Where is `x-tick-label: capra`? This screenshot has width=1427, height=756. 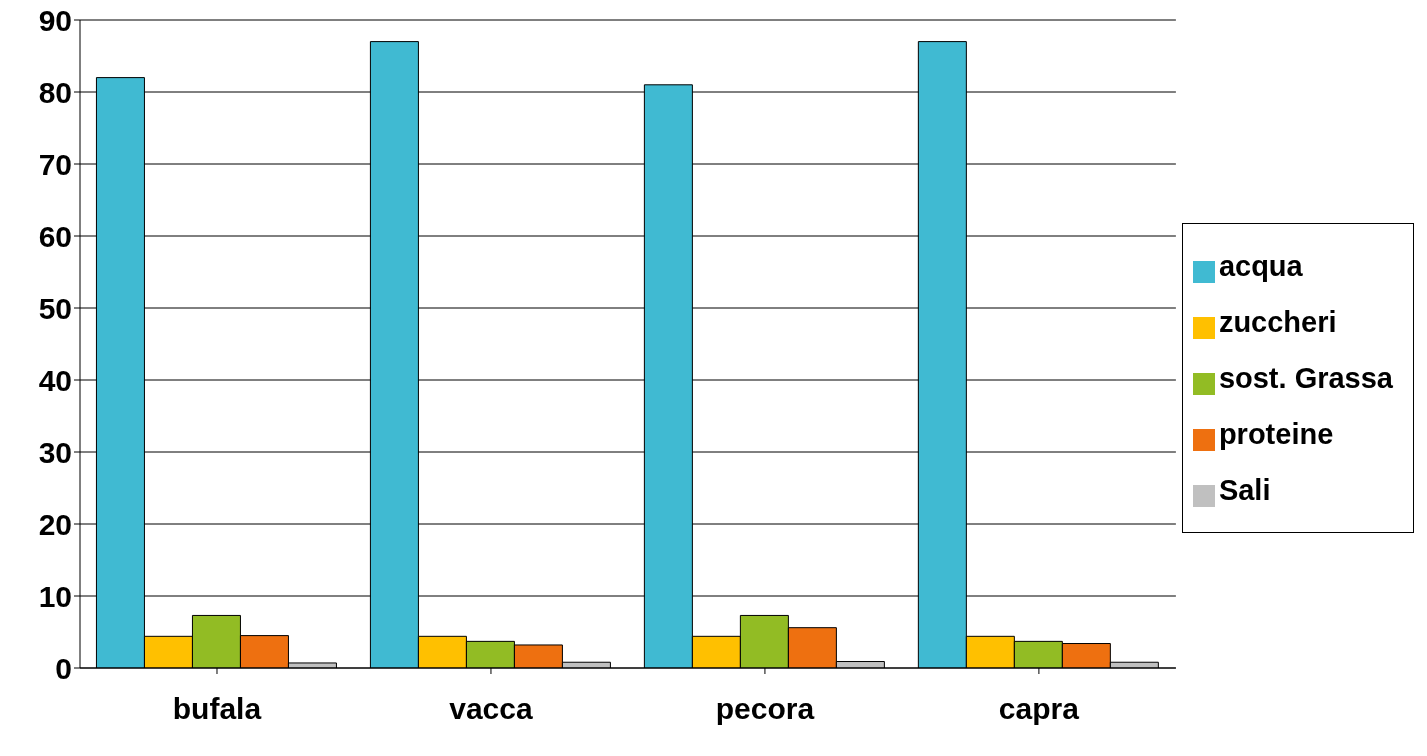 x-tick-label: capra is located at coordinates (1039, 709).